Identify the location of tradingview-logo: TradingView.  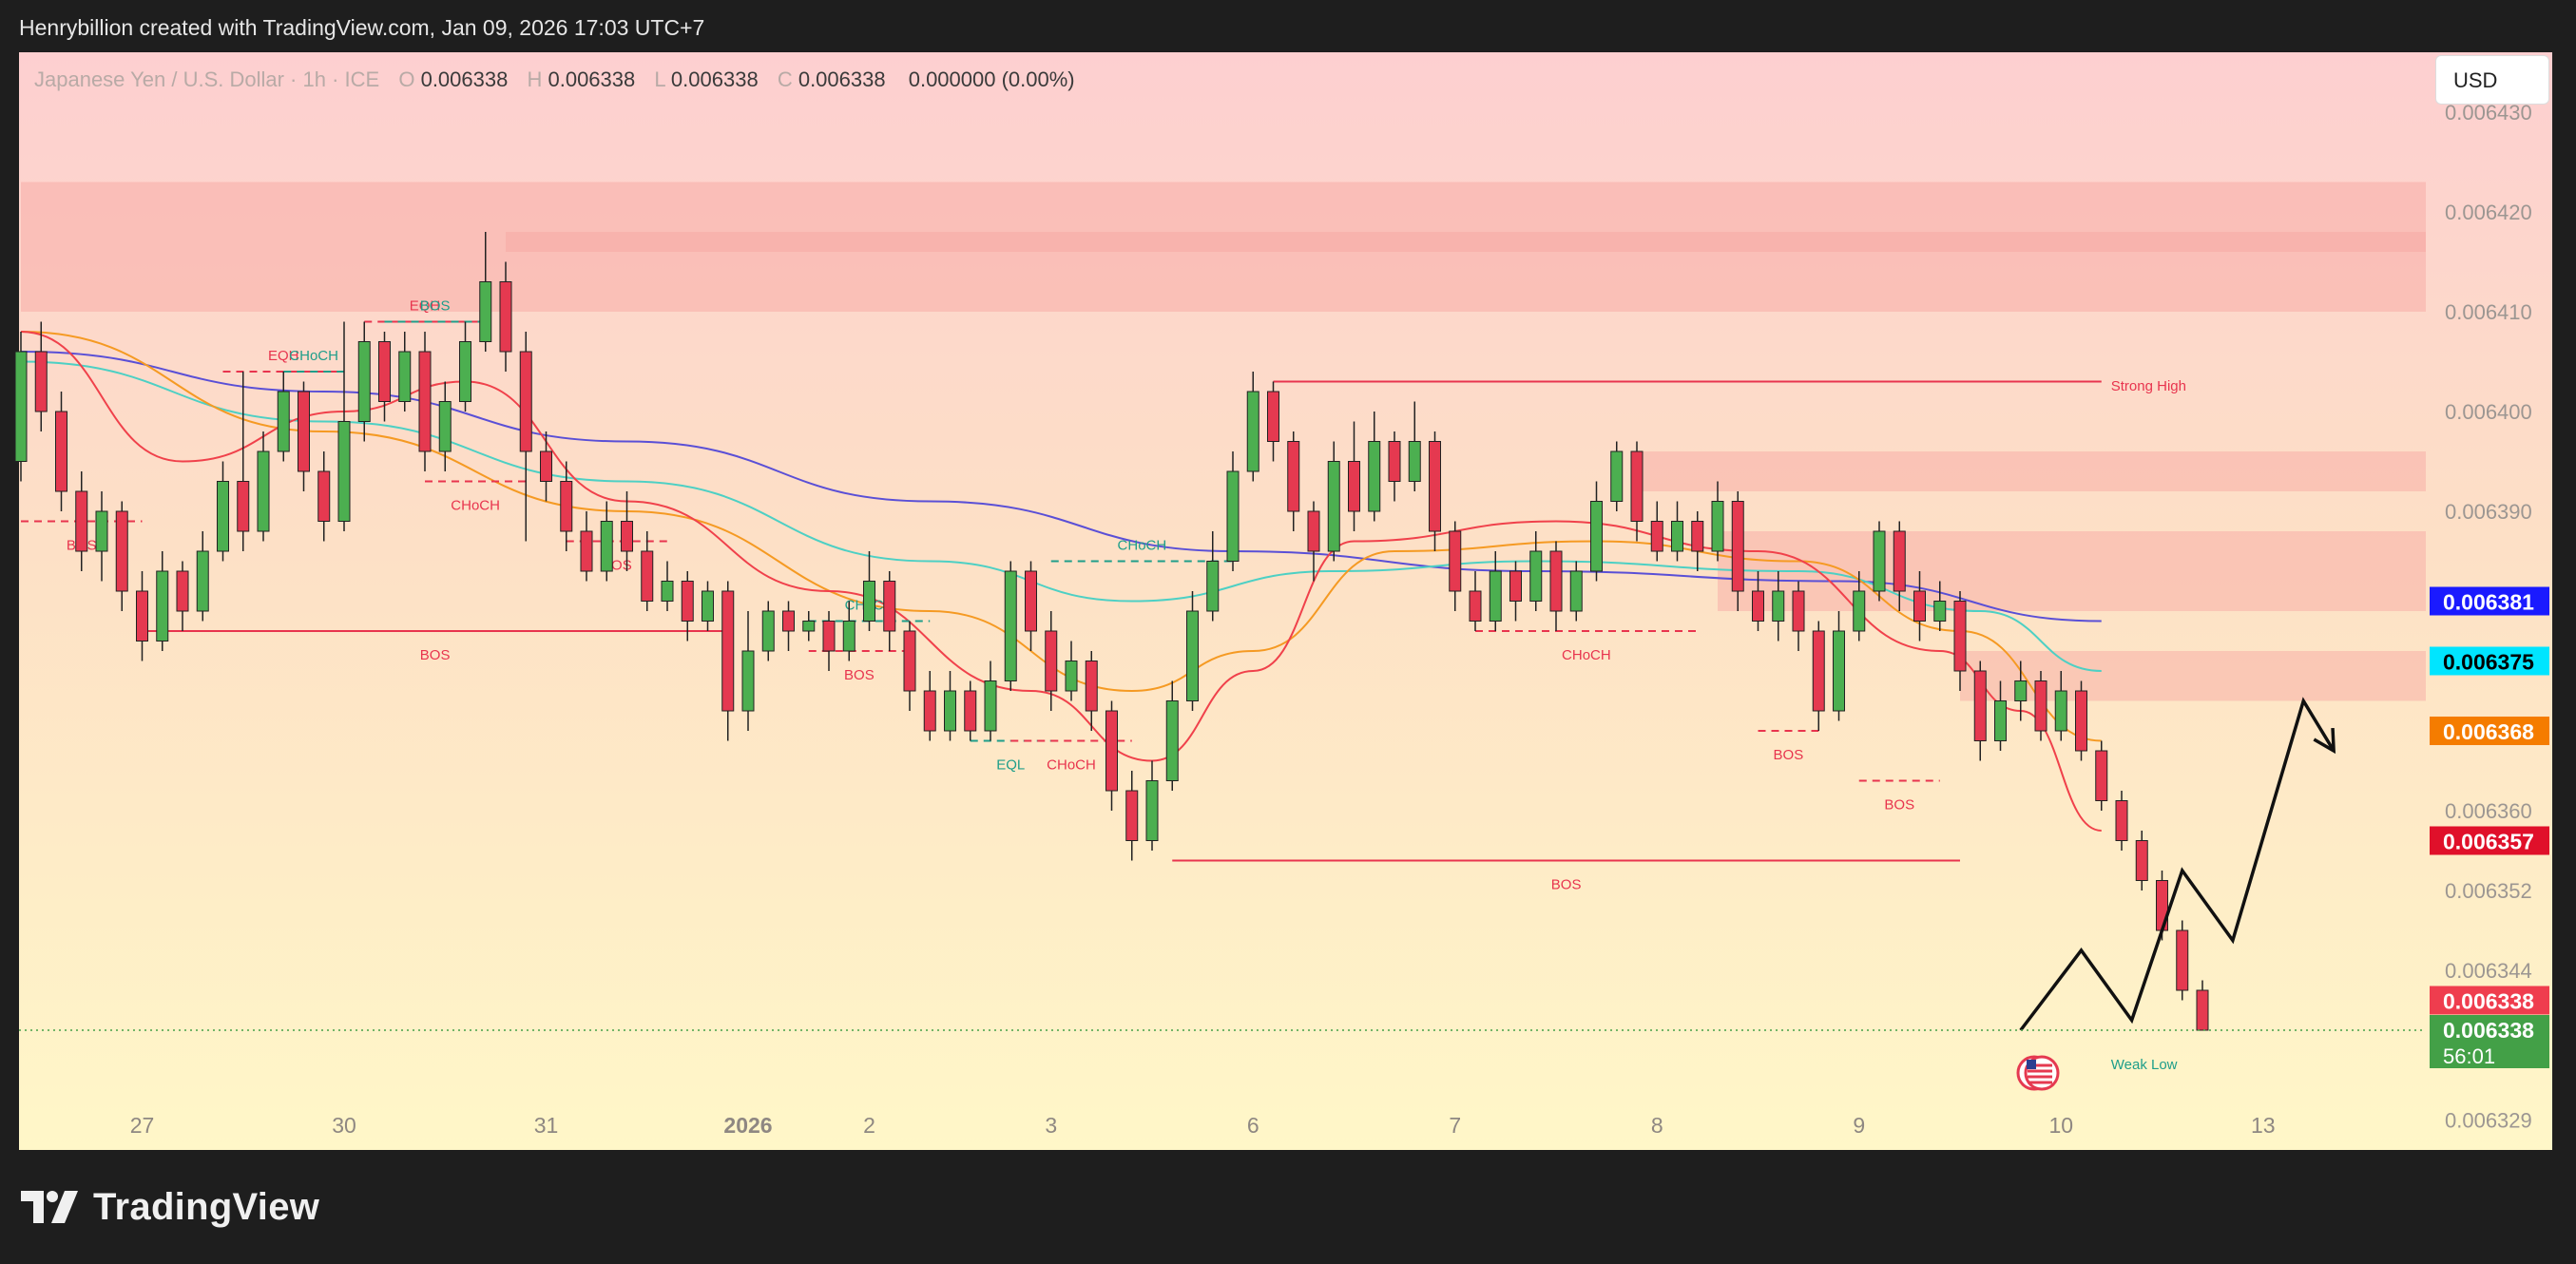
(170, 1207).